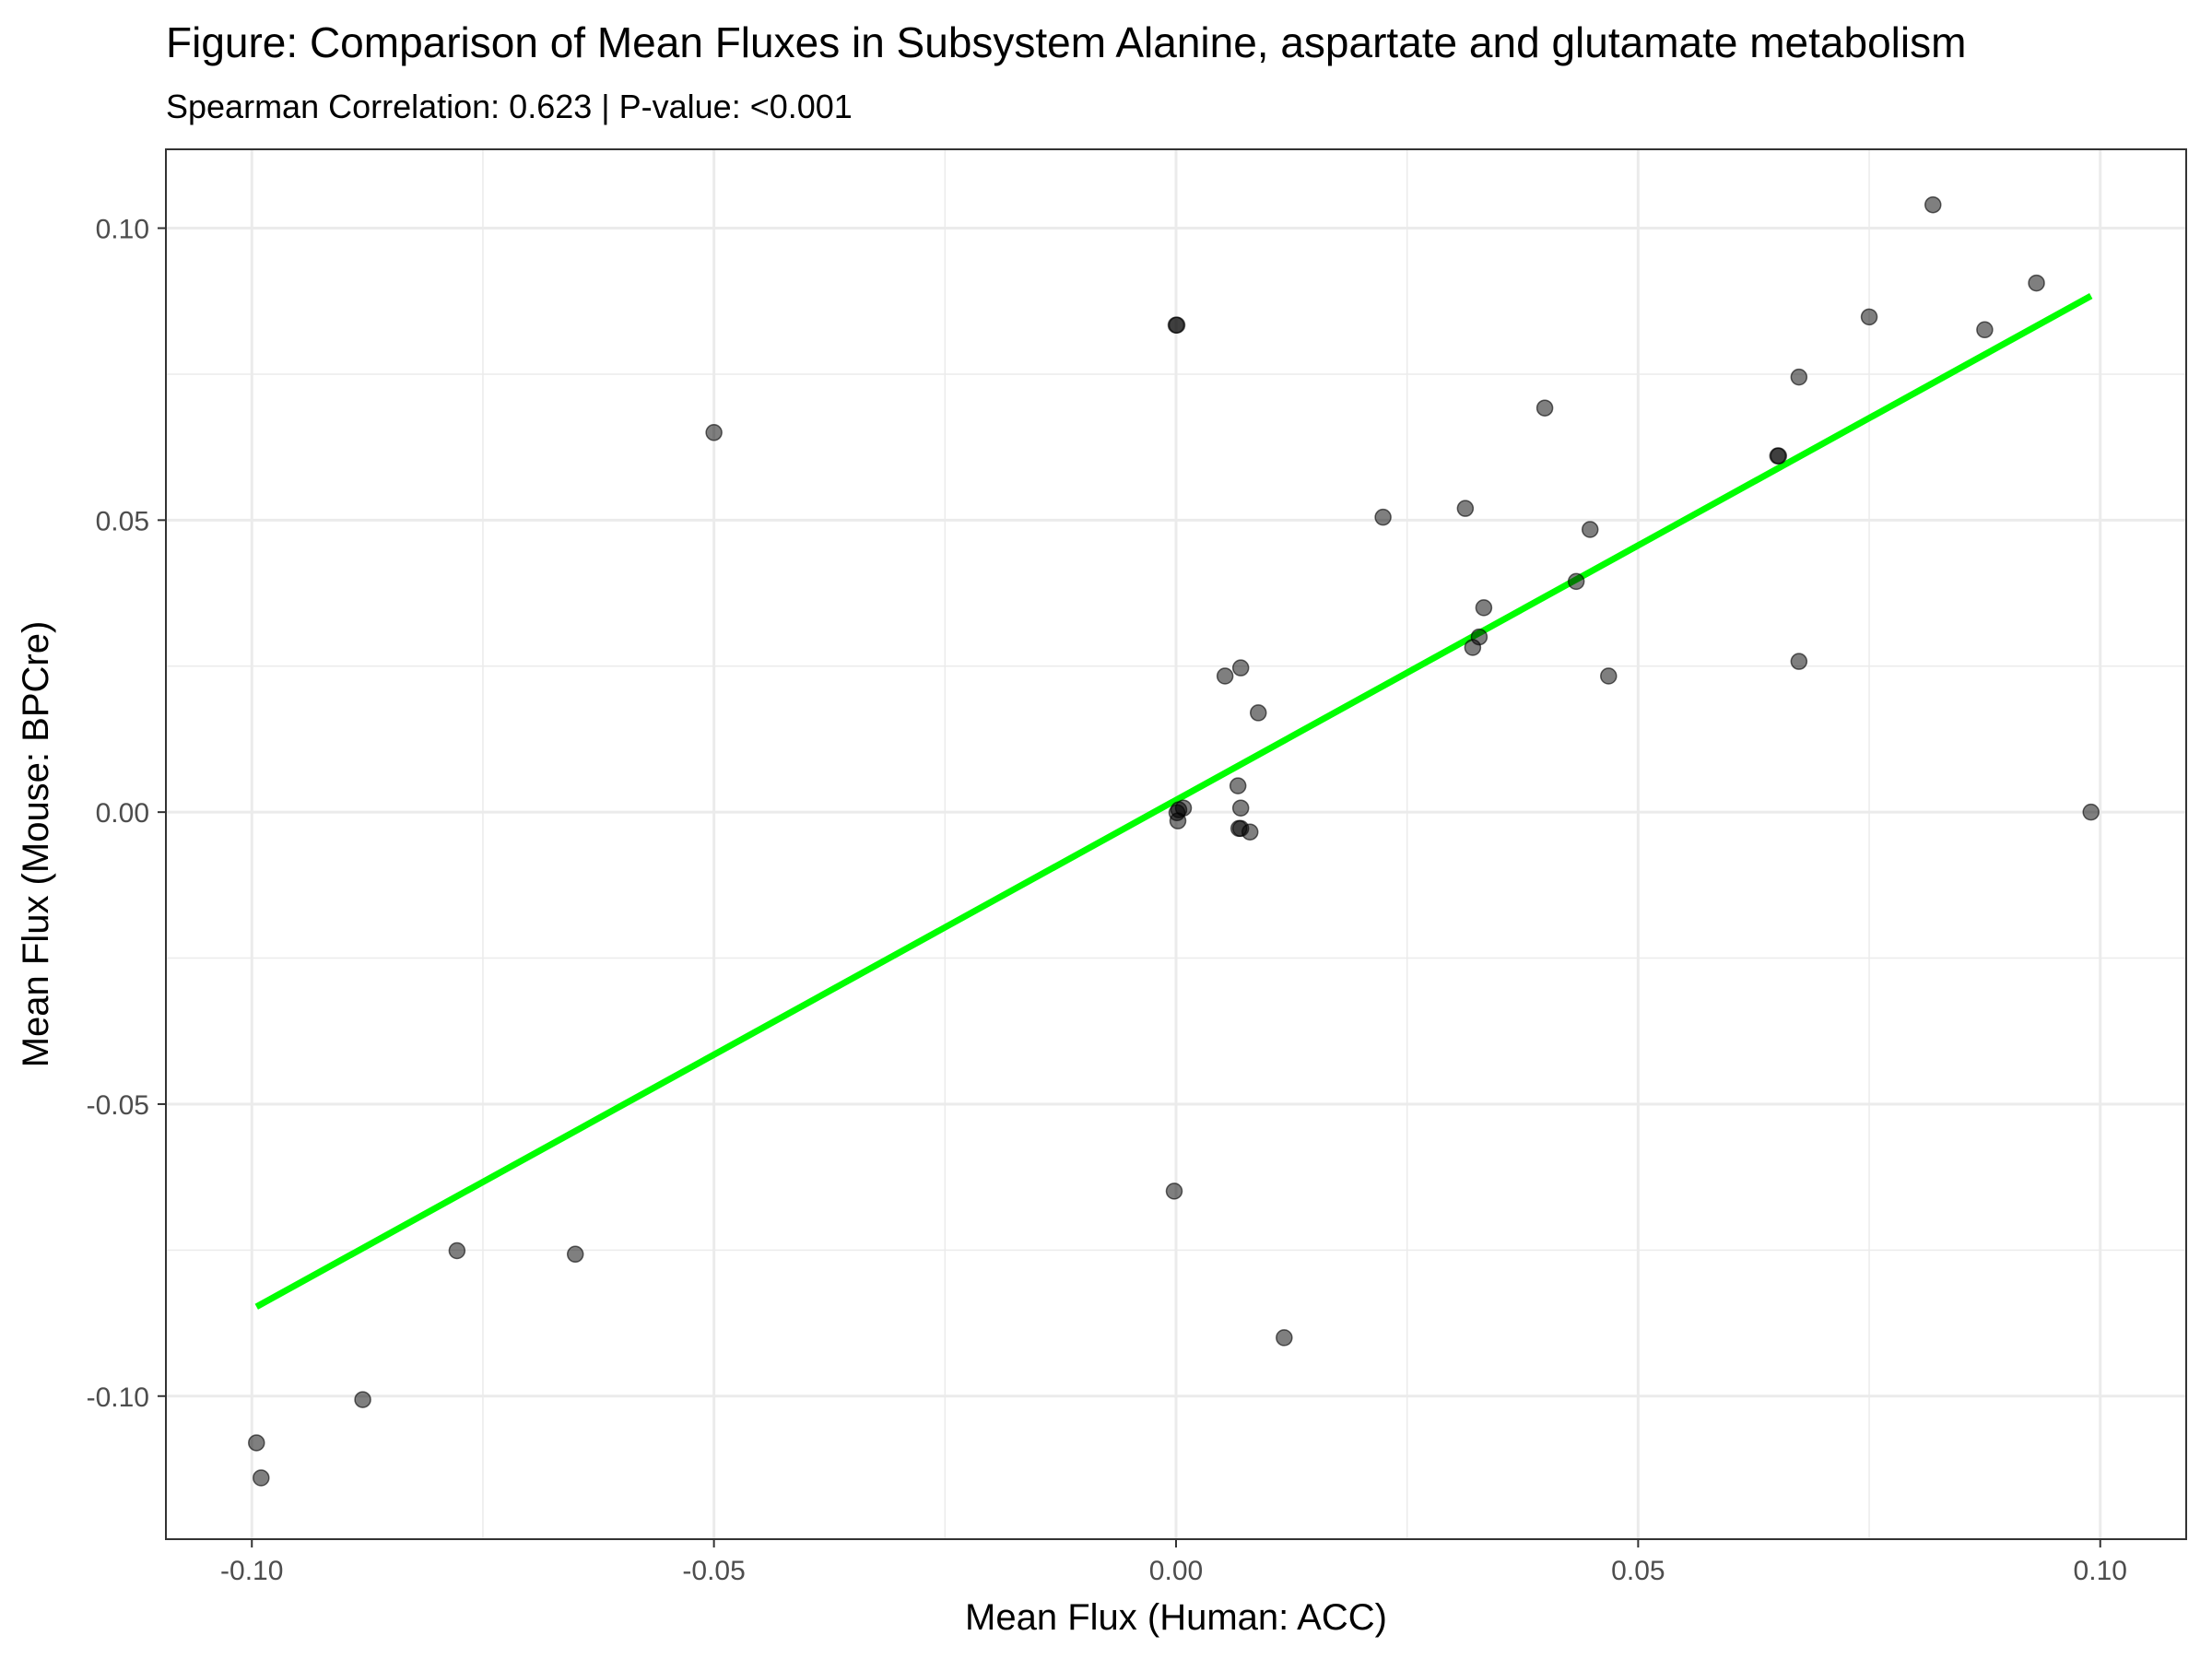  Describe the element at coordinates (36, 844) in the screenshot. I see `y-axis-title: Mean Flux (Mouse: BPCre)` at that location.